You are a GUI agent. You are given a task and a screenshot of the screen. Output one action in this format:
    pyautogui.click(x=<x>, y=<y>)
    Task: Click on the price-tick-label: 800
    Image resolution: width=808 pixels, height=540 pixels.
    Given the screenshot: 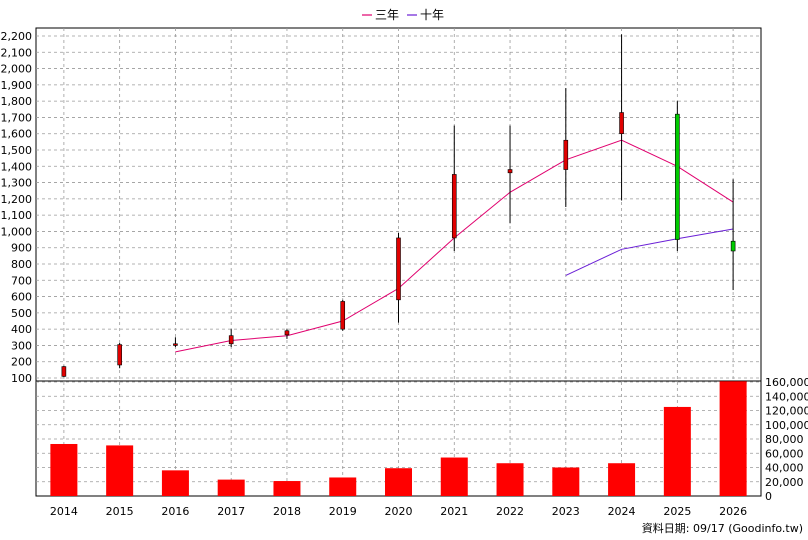 What is the action you would take?
    pyautogui.click(x=21, y=264)
    